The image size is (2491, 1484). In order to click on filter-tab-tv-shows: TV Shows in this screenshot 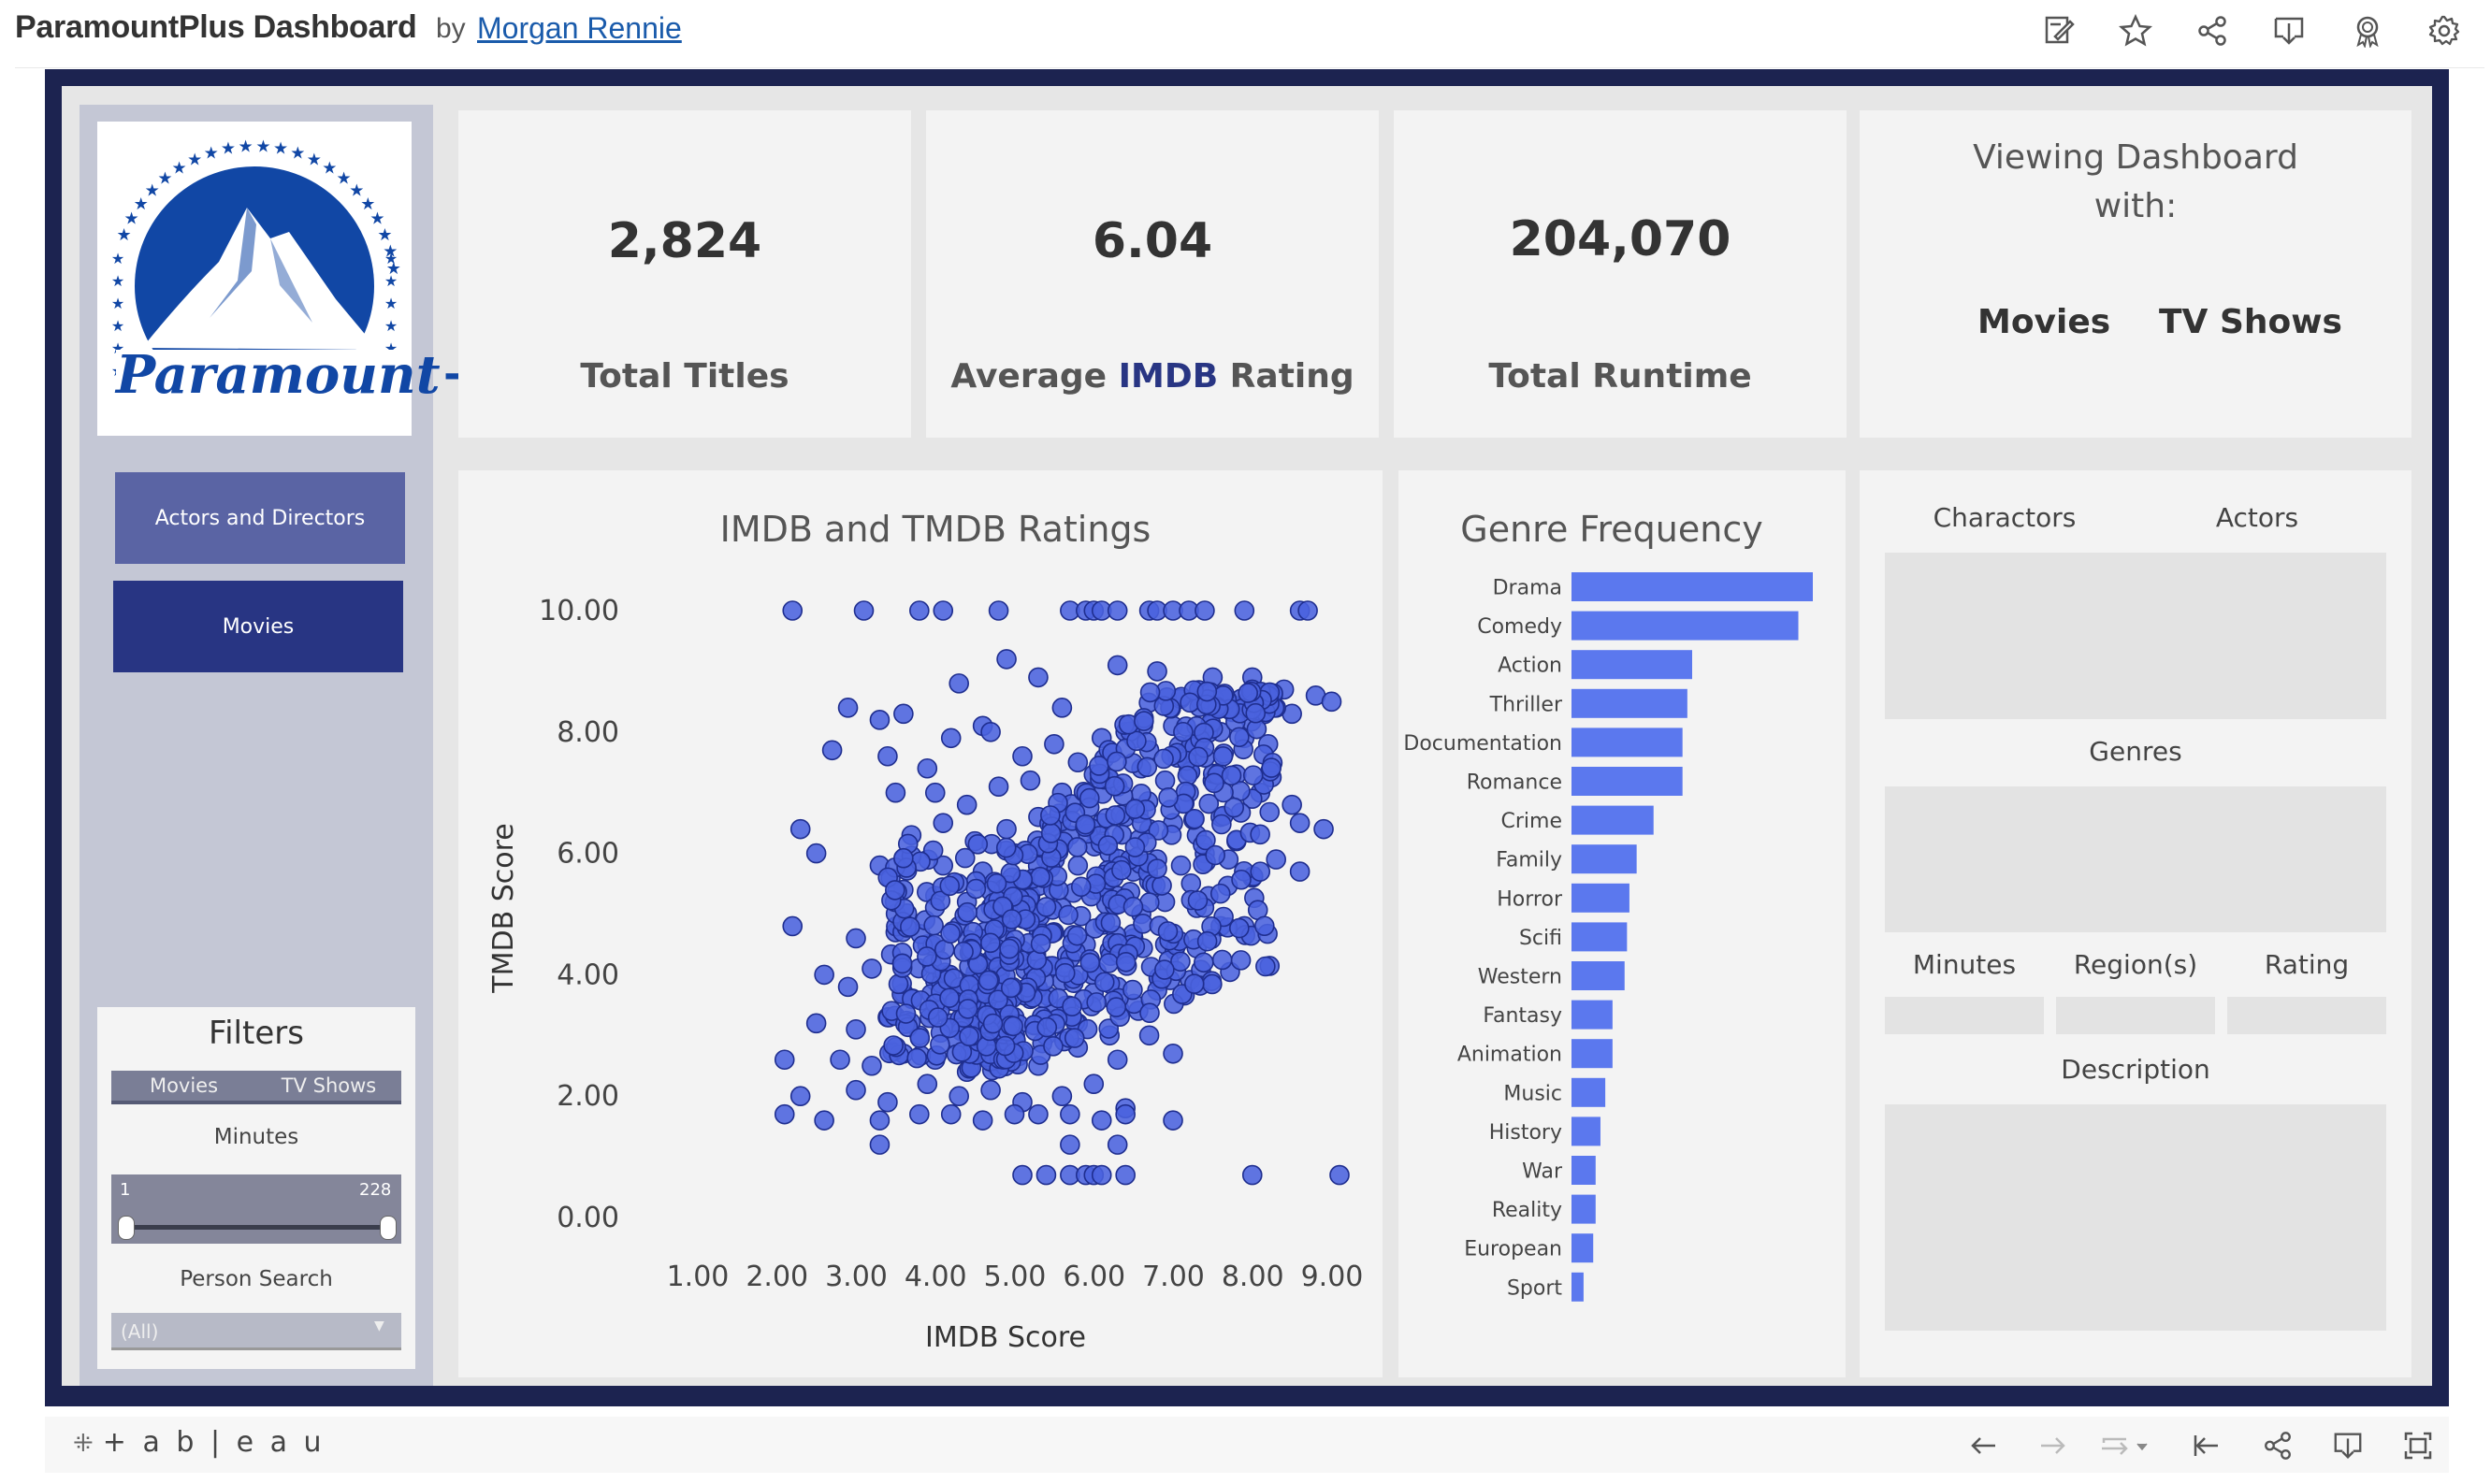, I will do `click(329, 1085)`.